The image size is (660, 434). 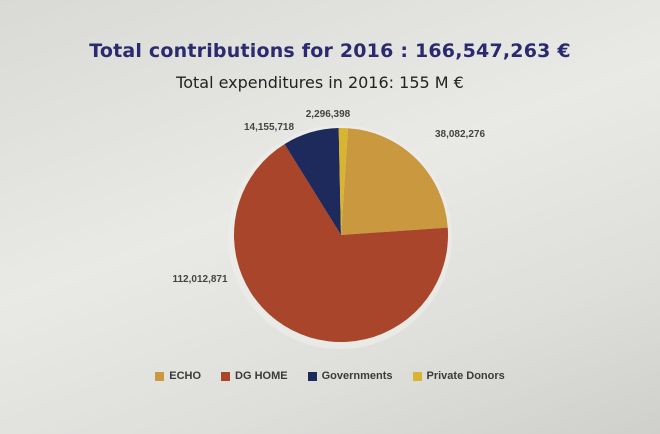 I want to click on chart-legend: ECHO DG HOME Governments Private Donors, so click(x=330, y=376).